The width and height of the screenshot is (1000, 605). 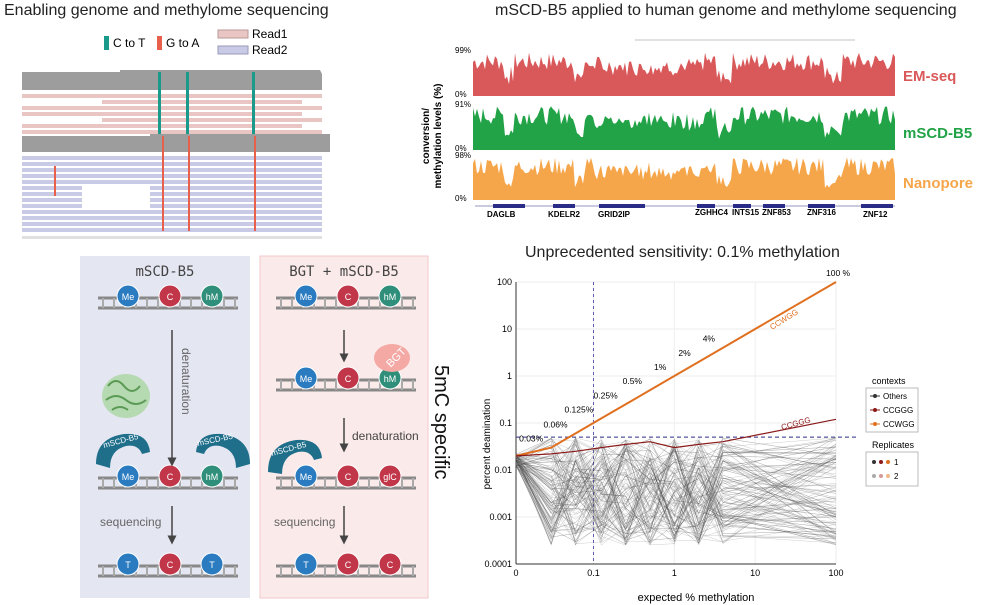 I want to click on track-emseq-min: 0%, so click(x=461, y=94).